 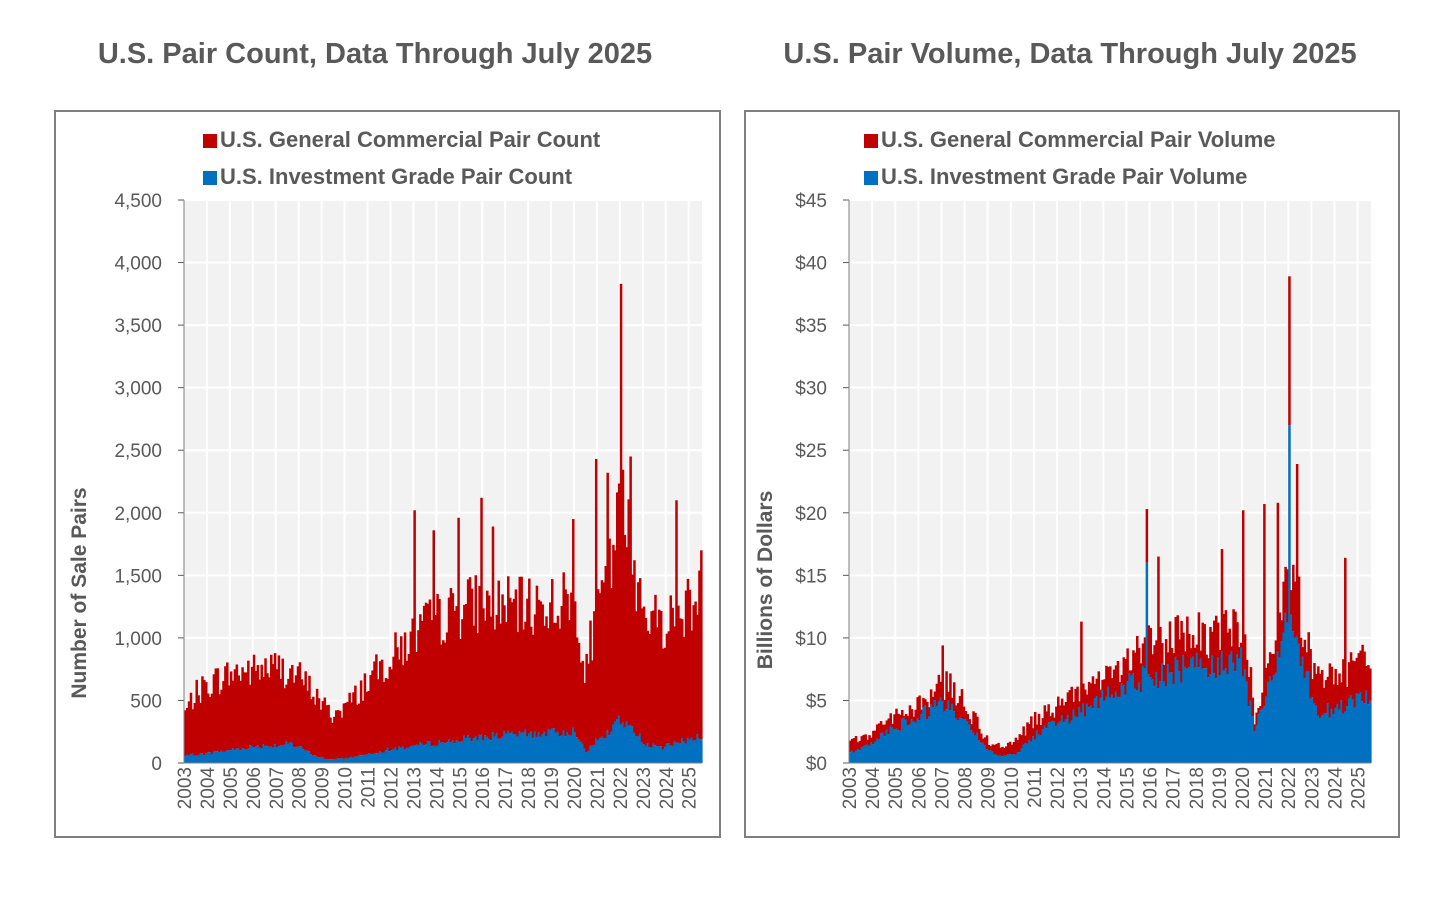 I want to click on x-tick-label: 2019, so click(x=1220, y=788).